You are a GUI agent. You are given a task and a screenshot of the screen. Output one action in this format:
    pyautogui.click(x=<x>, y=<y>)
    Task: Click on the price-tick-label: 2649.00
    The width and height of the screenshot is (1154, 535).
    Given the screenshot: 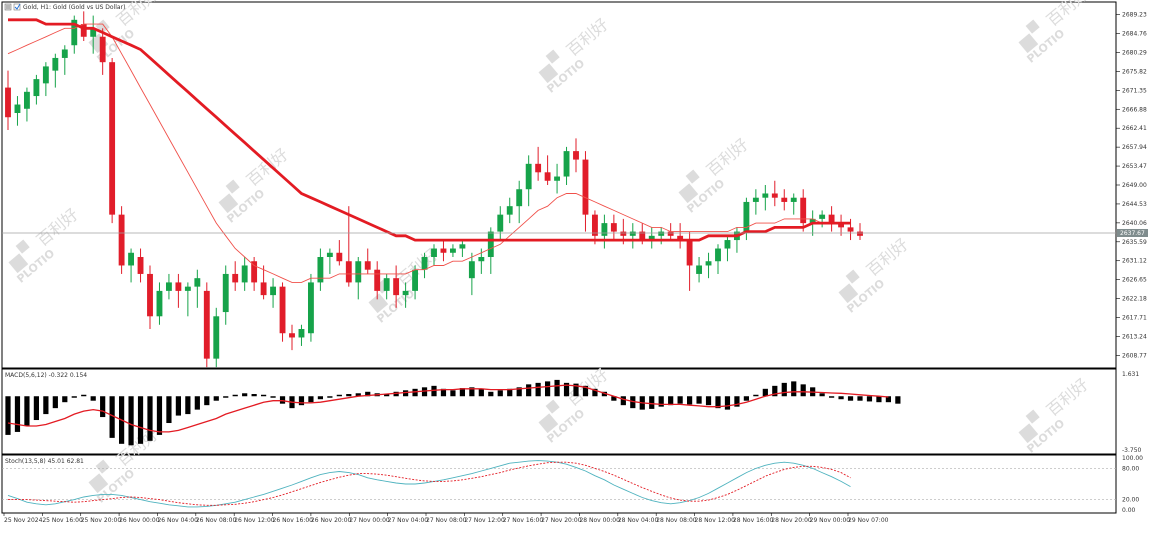 What is the action you would take?
    pyautogui.click(x=1134, y=185)
    